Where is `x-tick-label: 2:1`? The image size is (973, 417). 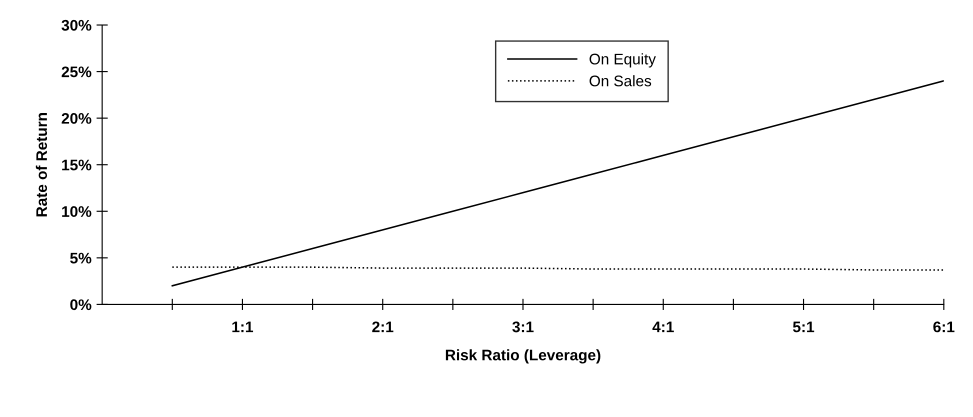
x-tick-label: 2:1 is located at coordinates (383, 326).